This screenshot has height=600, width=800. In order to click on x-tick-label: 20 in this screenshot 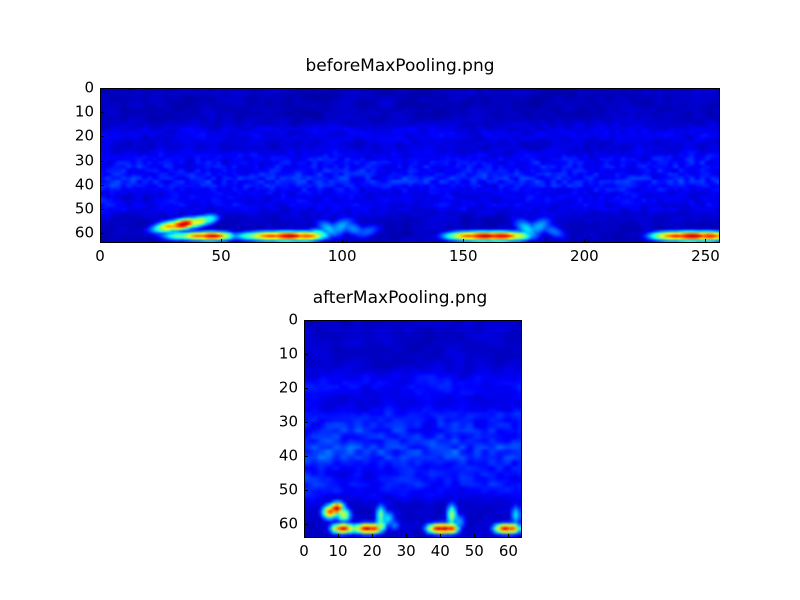, I will do `click(372, 551)`.